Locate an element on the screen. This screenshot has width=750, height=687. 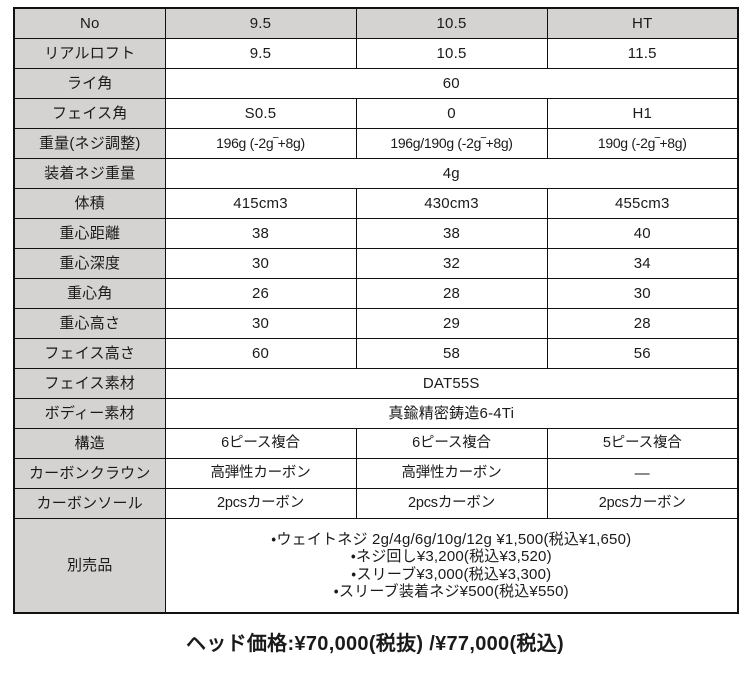
table-row: フェイス角 S0.5 0 H1 is located at coordinates (376, 113).